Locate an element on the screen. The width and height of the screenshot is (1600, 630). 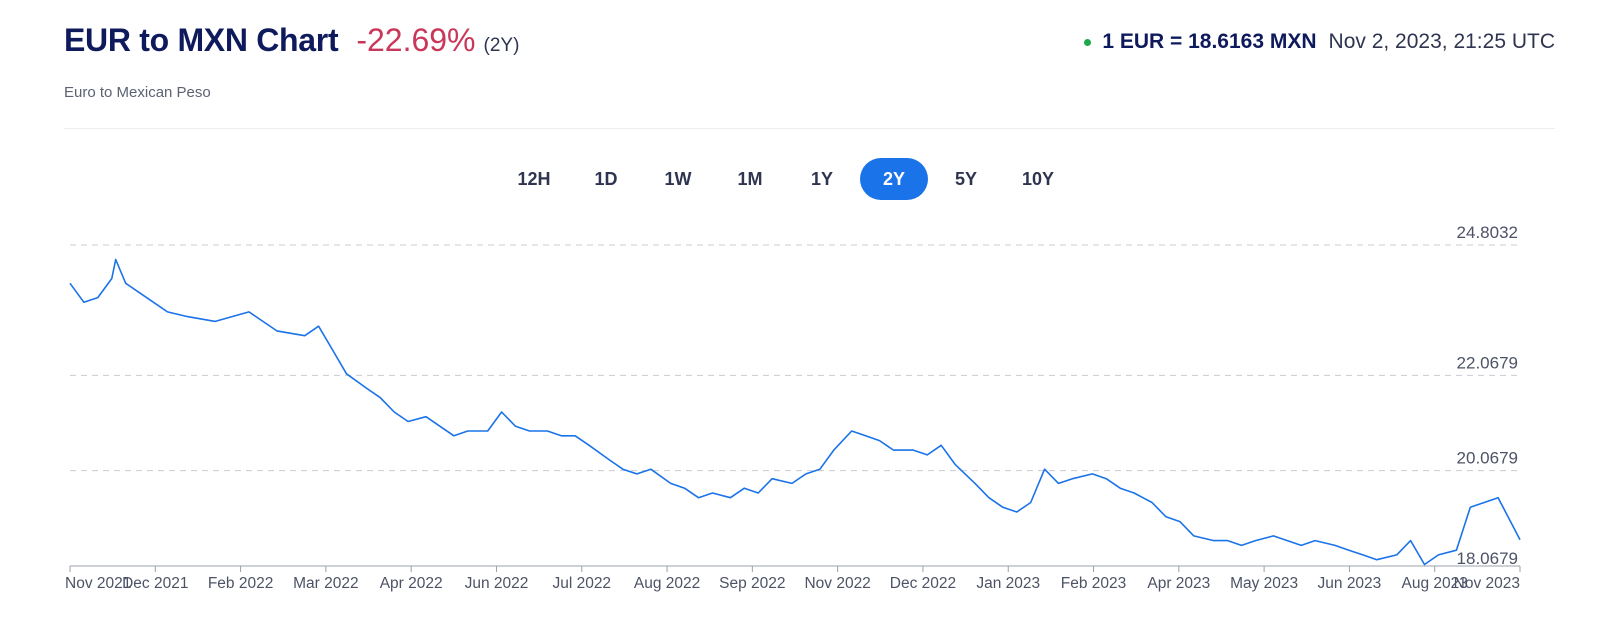
live-status-dot-icon is located at coordinates (1088, 42).